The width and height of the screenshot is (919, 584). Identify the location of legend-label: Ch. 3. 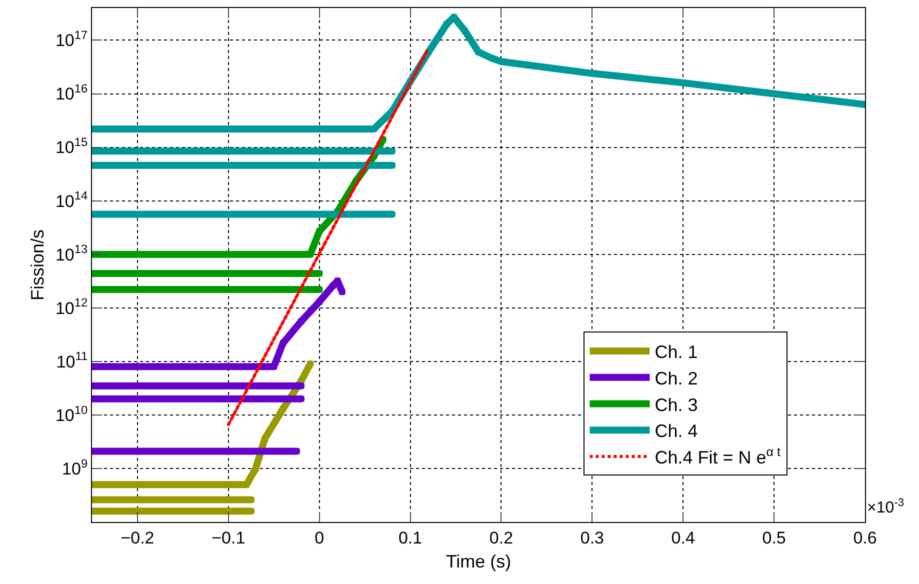
(676, 404).